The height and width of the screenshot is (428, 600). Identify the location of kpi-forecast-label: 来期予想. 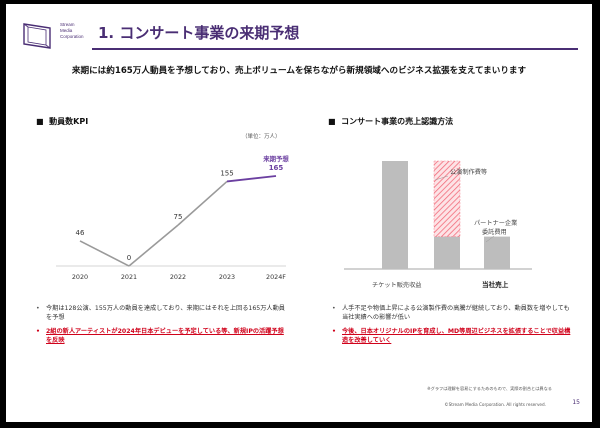
(275, 158).